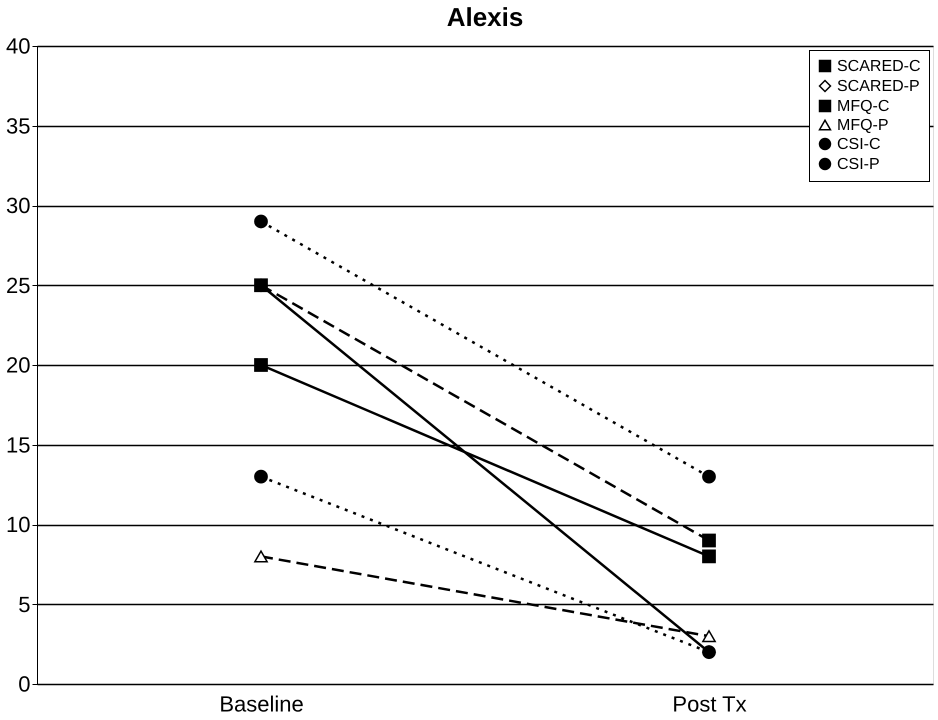 The height and width of the screenshot is (720, 938). What do you see at coordinates (859, 144) in the screenshot?
I see `legend-label: CSI-C` at bounding box center [859, 144].